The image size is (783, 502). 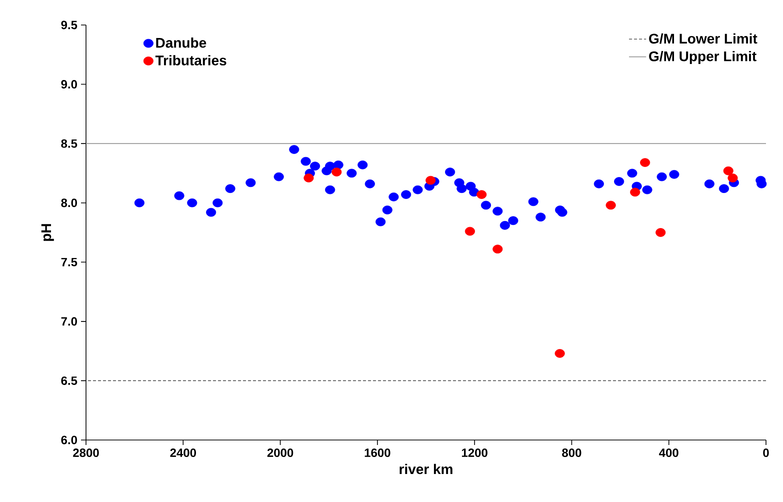 What do you see at coordinates (280, 453) in the screenshot?
I see `x-tick-label: 2000` at bounding box center [280, 453].